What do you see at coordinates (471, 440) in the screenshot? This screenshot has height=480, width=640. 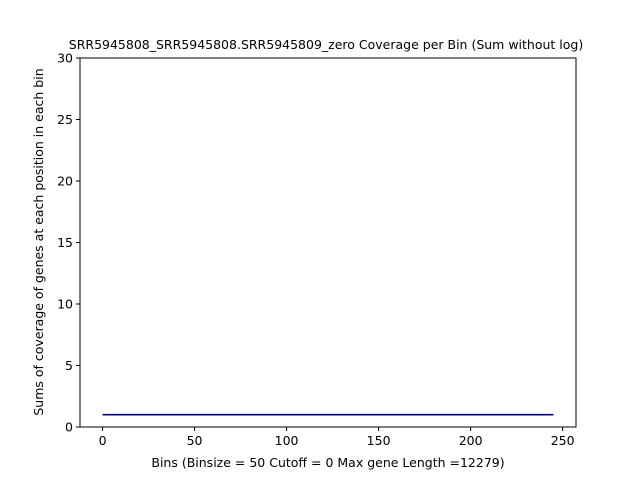 I see `x-tick-label: 200` at bounding box center [471, 440].